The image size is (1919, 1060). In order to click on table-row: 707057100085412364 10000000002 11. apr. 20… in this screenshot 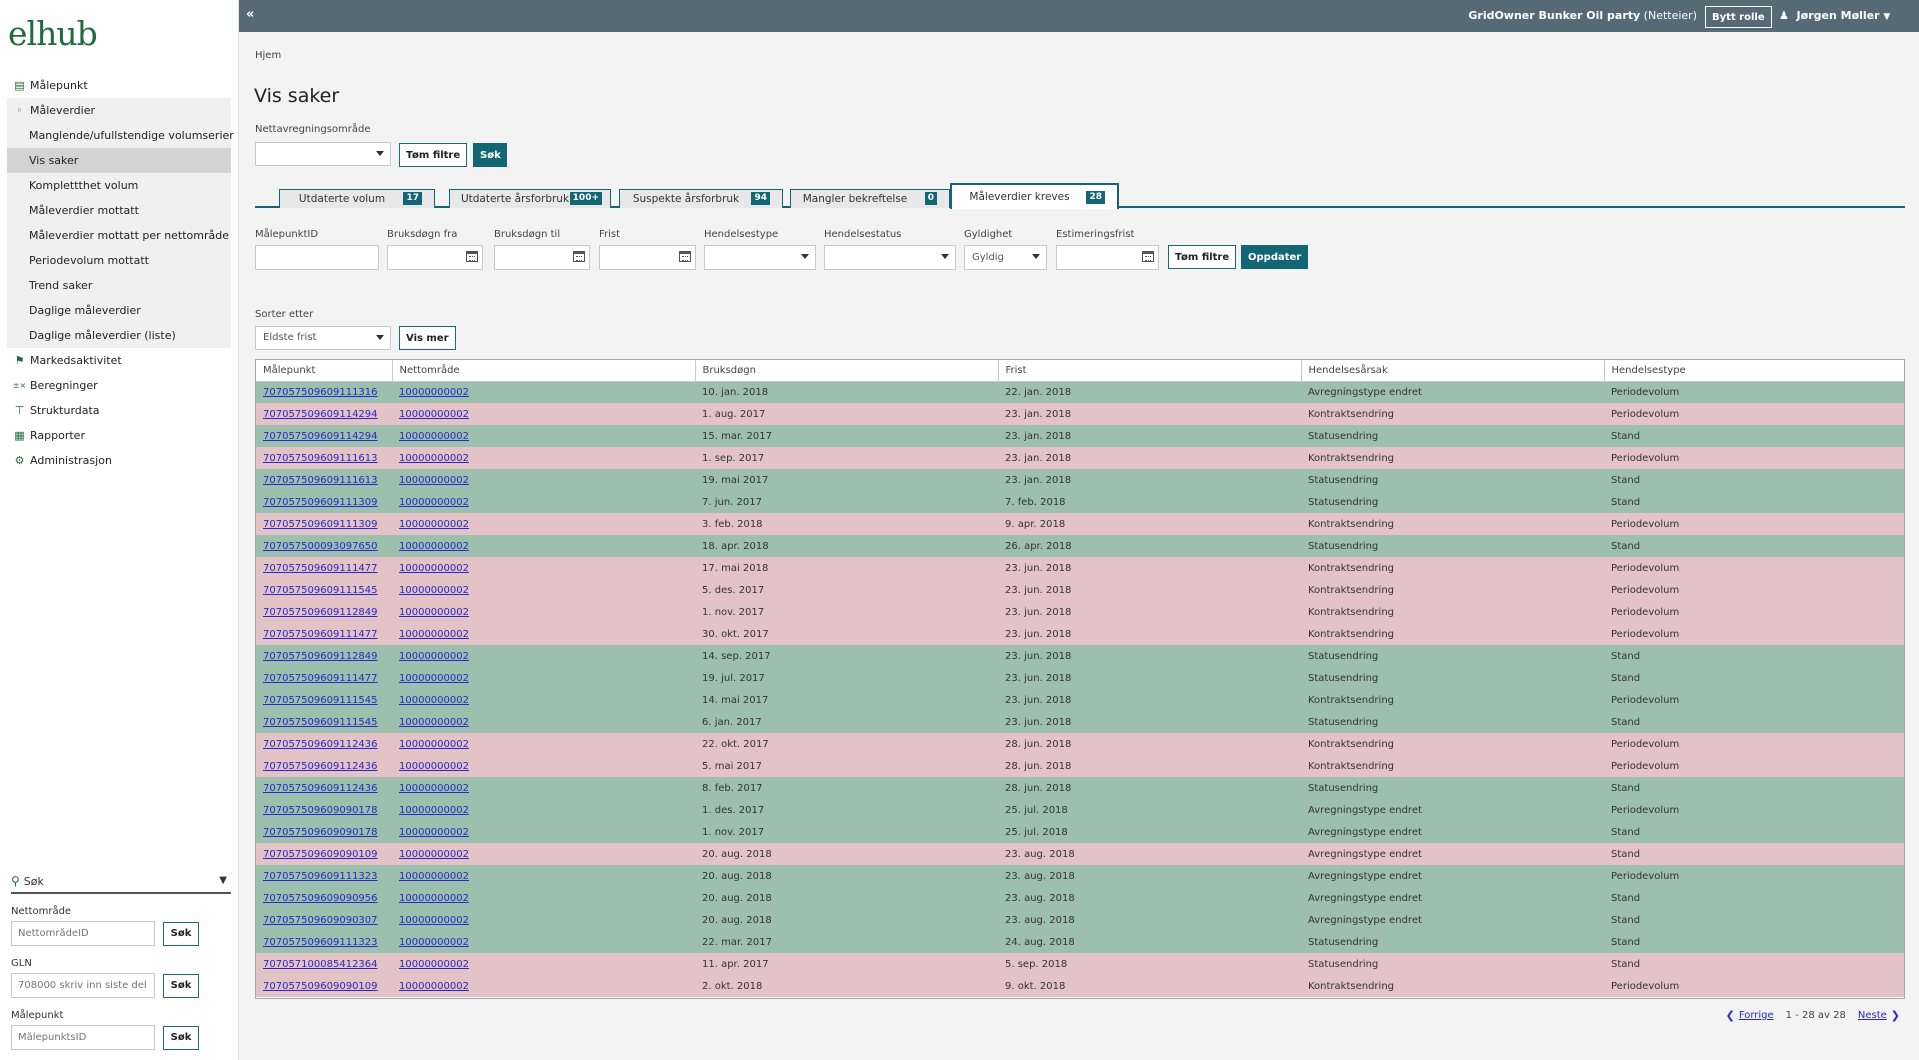, I will do `click(1080, 964)`.